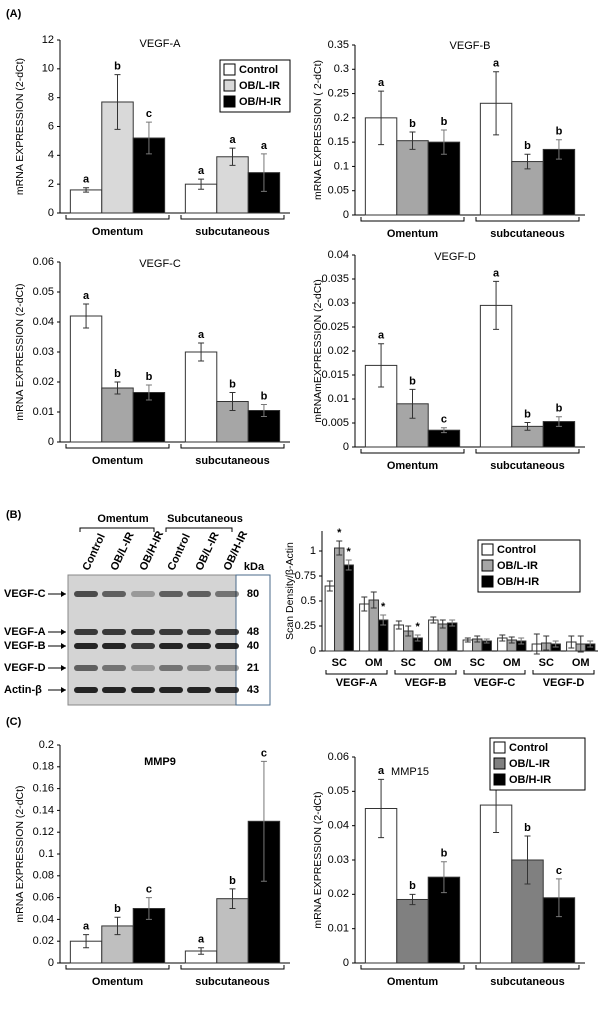 The height and width of the screenshot is (1020, 600). Describe the element at coordinates (178, 552) in the screenshot. I see `lane-label: Control` at that location.